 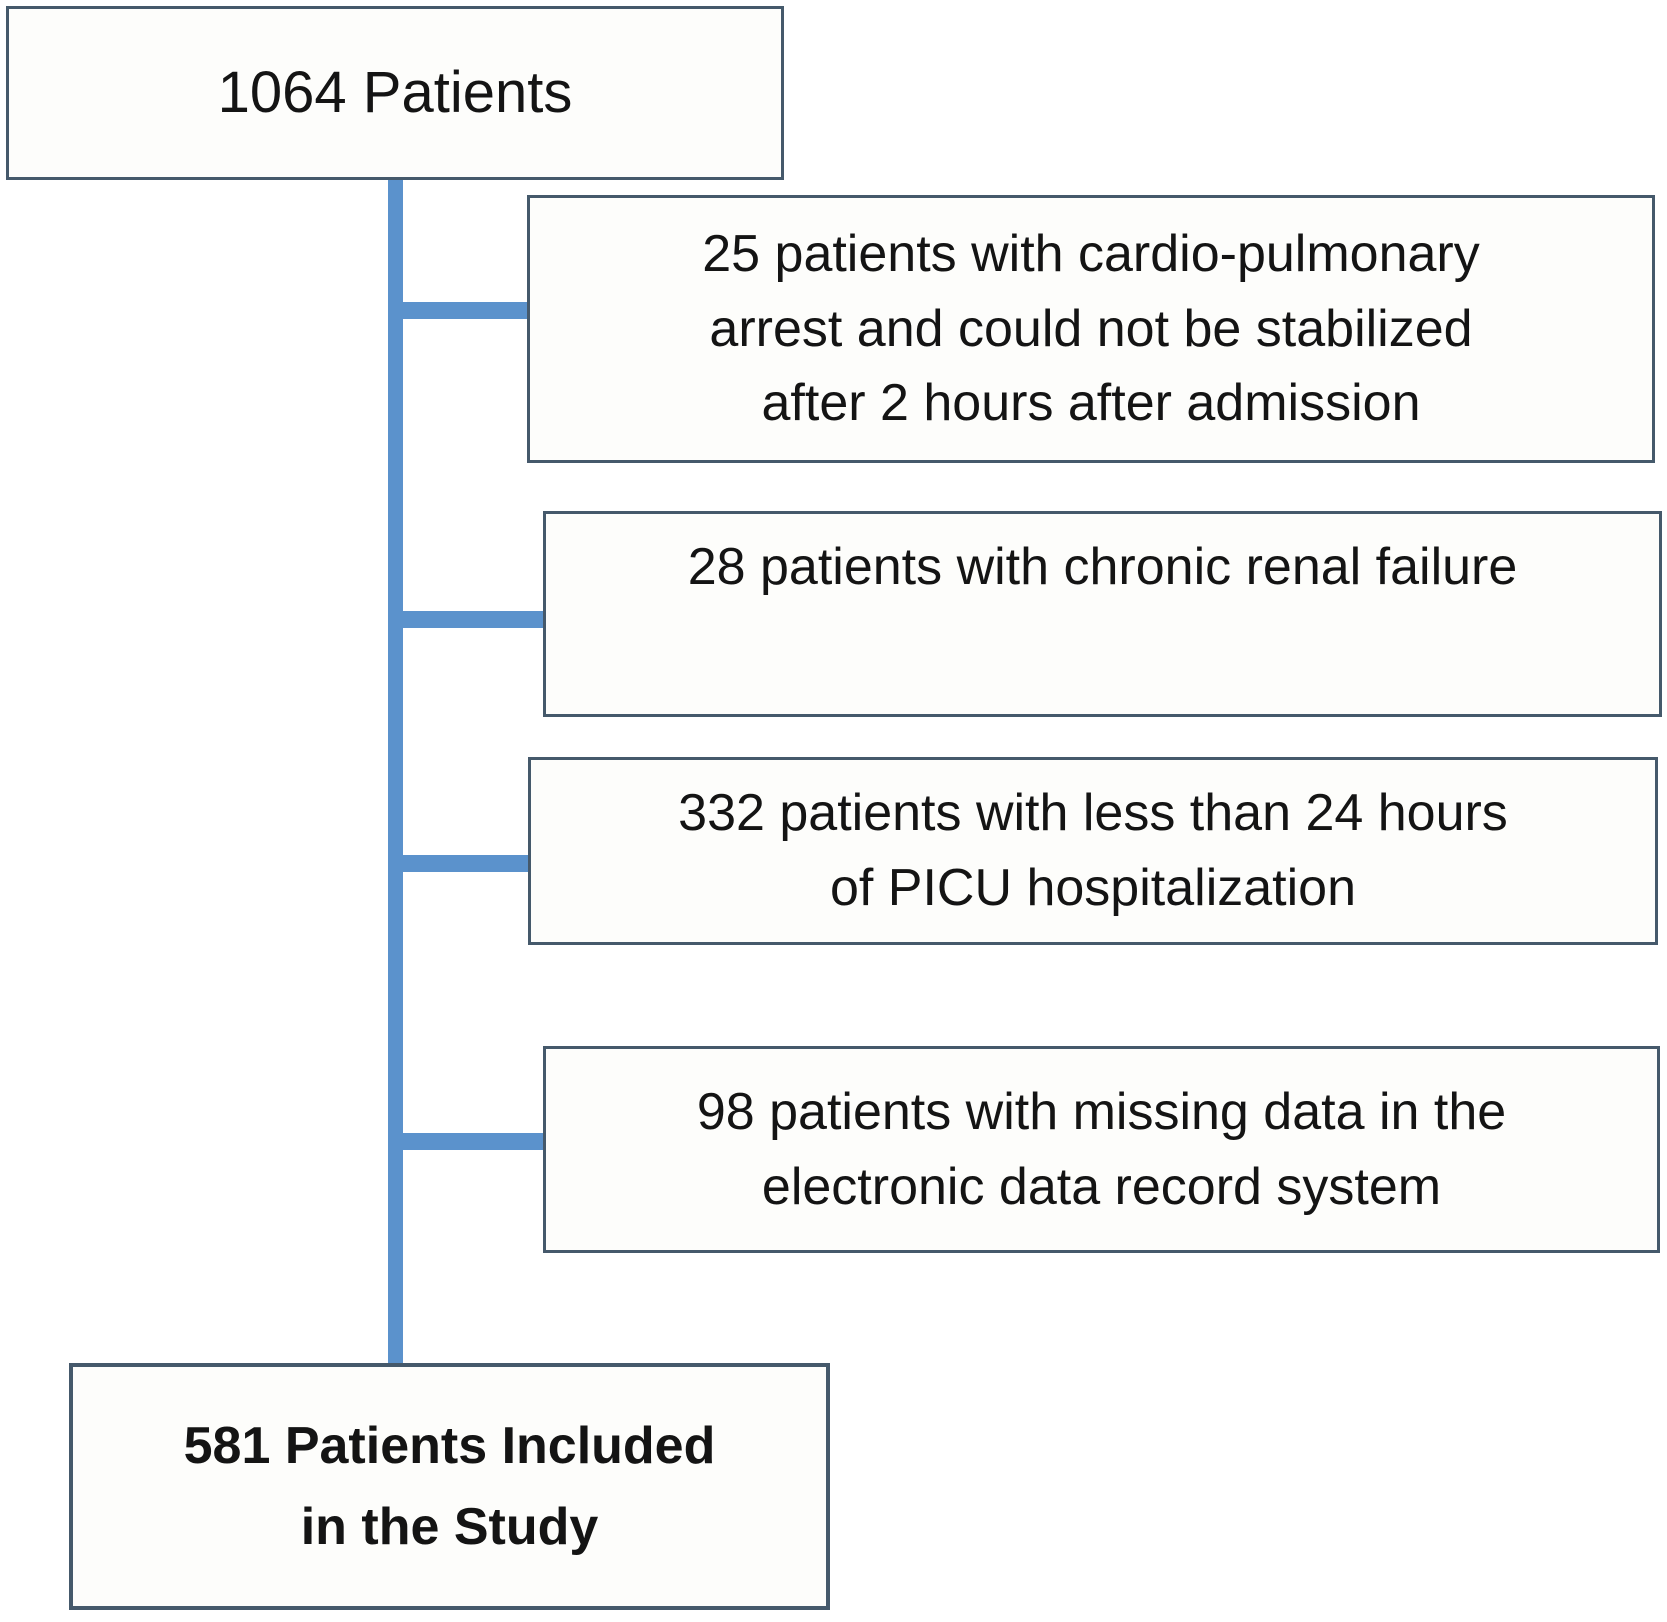 I want to click on box-exclusion-chronic-renal-failure: 28 patients with chronic renal failure, so click(x=1102, y=614).